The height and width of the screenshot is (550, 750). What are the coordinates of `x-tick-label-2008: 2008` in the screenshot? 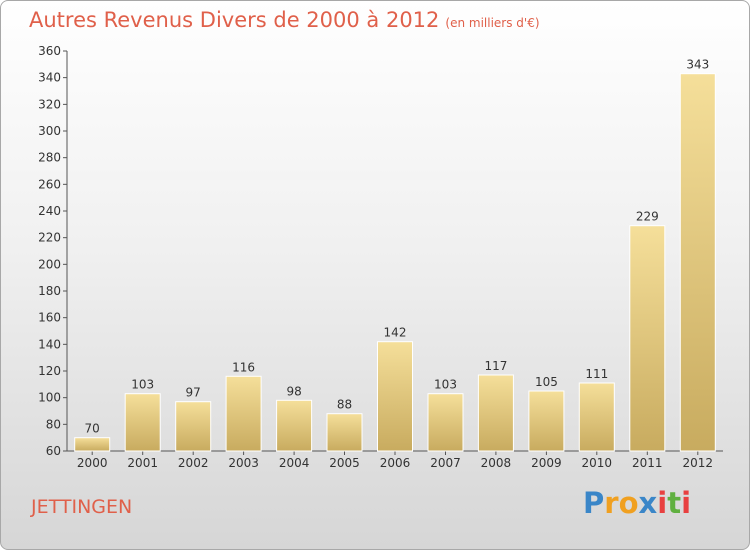 It's located at (496, 463).